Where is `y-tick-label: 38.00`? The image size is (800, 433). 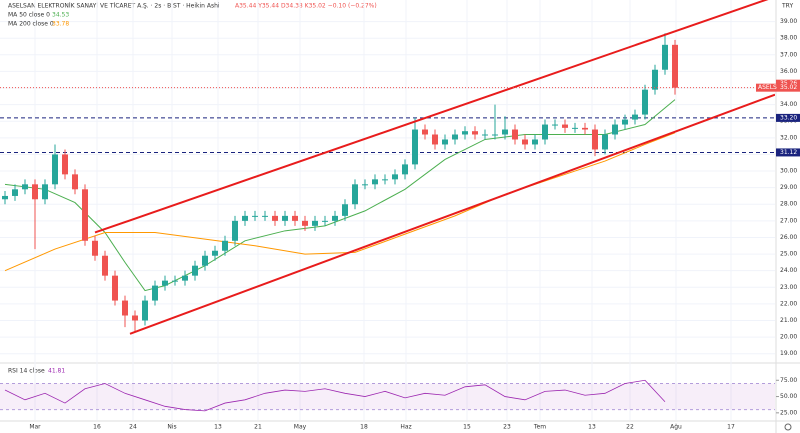
y-tick-label: 38.00 is located at coordinates (788, 38).